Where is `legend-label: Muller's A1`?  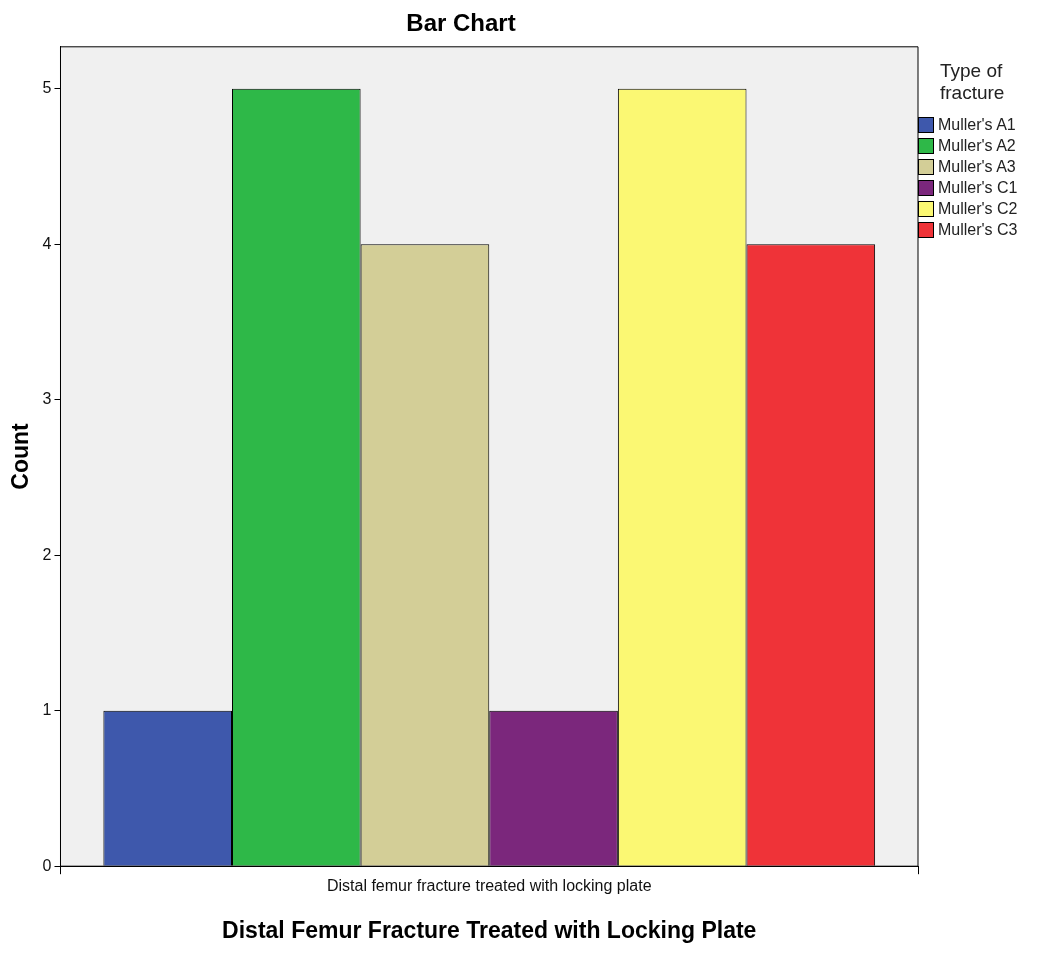
legend-label: Muller's A1 is located at coordinates (977, 124).